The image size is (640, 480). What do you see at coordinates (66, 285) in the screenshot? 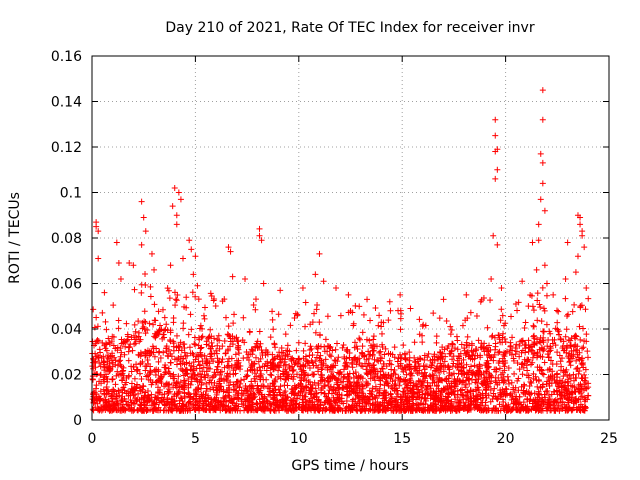
I see `y-tick-label: 0.06` at bounding box center [66, 285].